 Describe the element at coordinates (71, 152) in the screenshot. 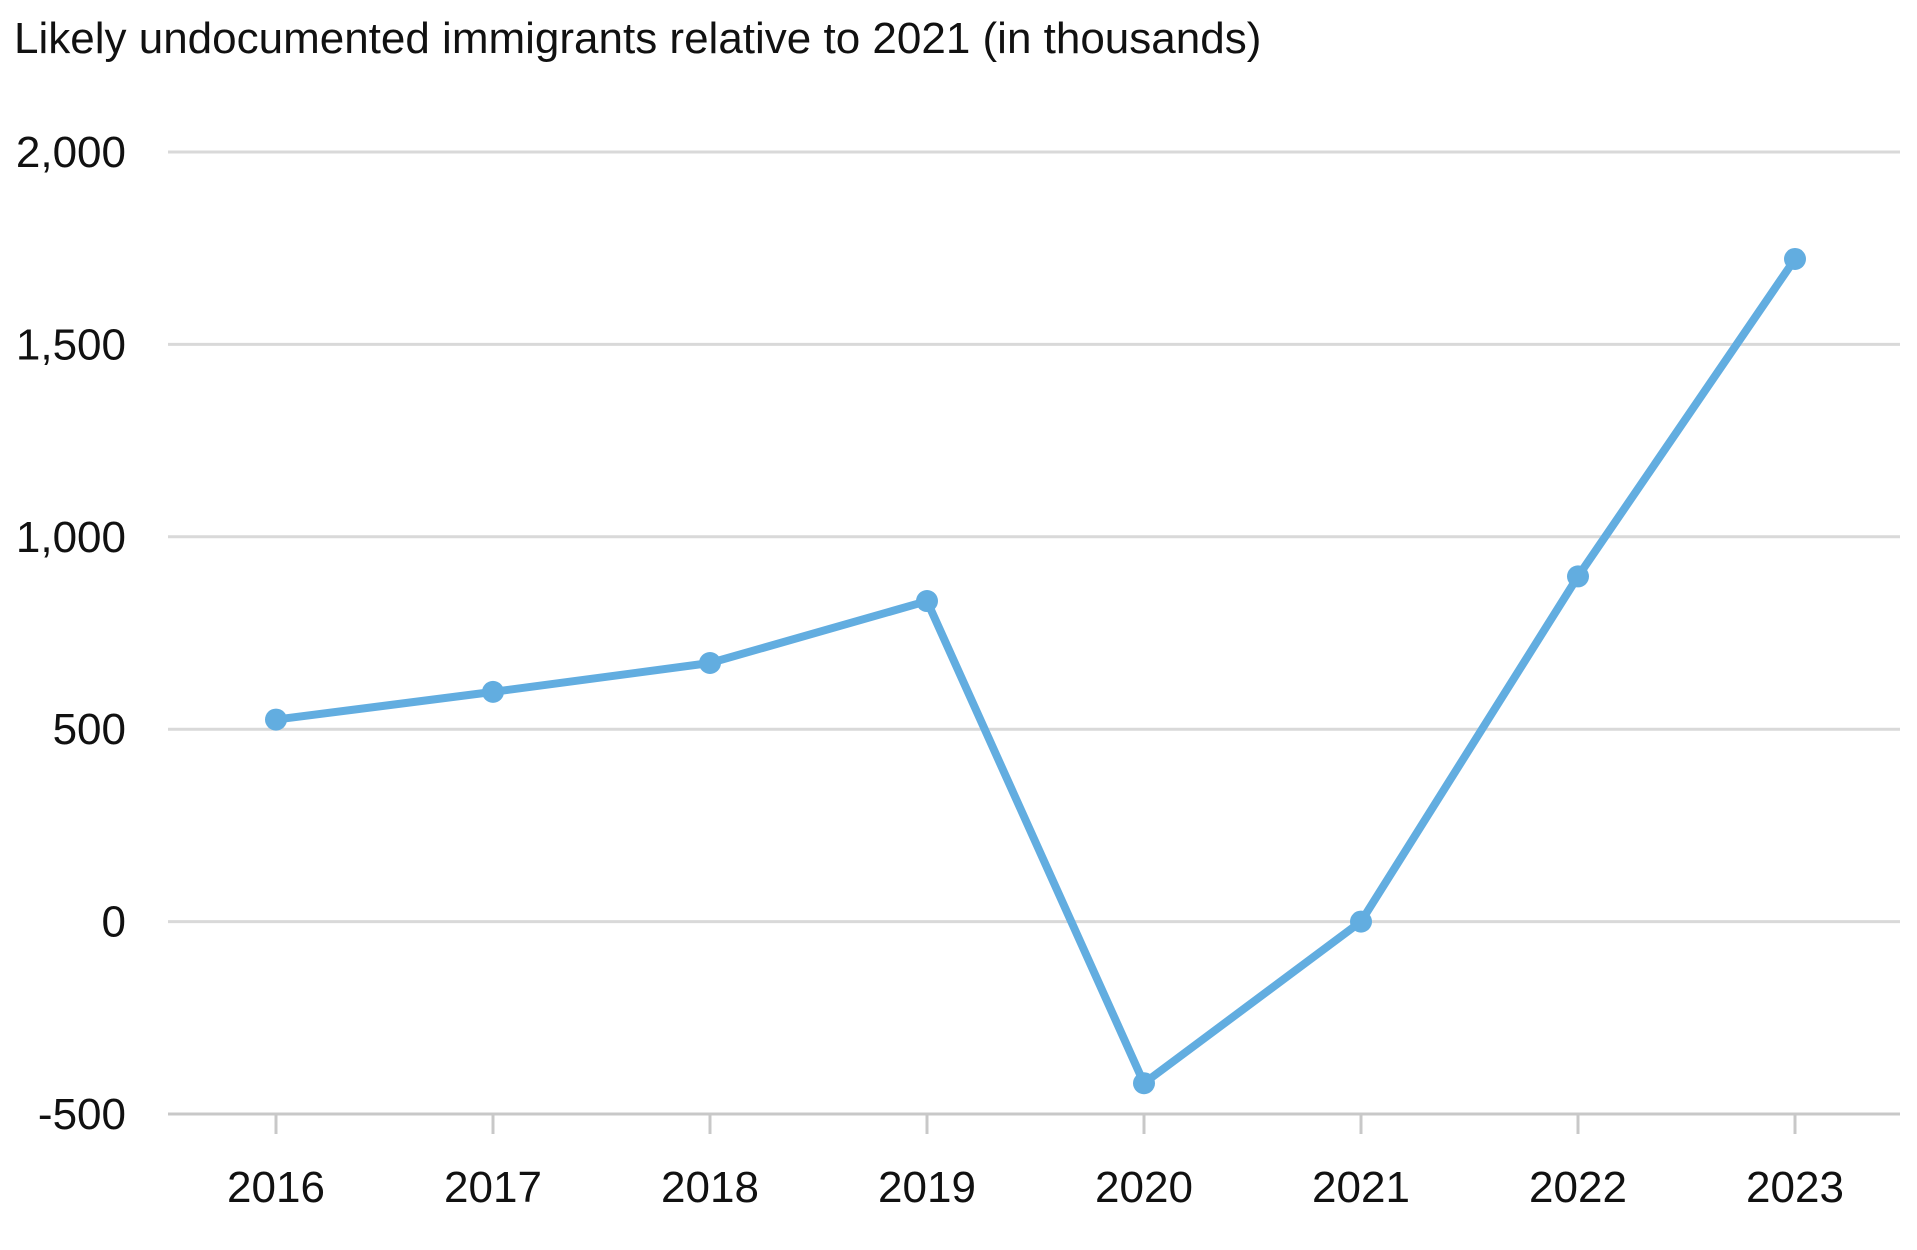

I see `y-tick-label: 2,000` at that location.